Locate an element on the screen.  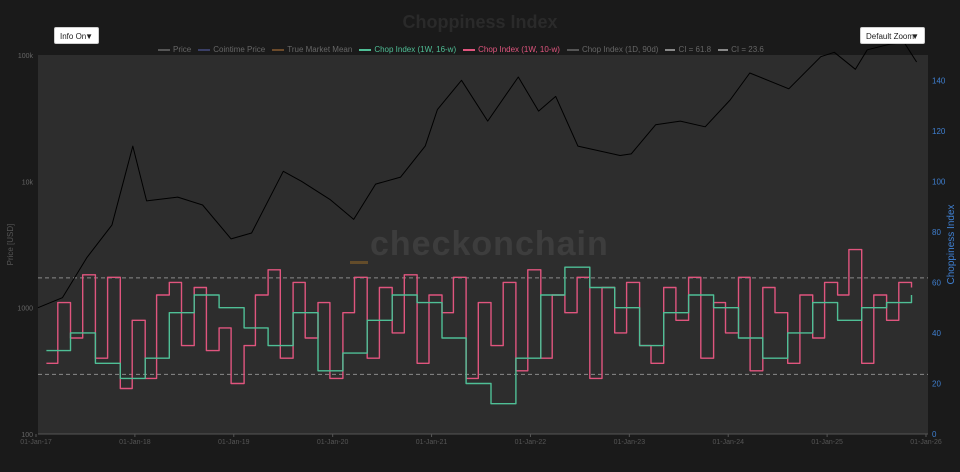
legend-item: Cointime Price is located at coordinates (231, 49).